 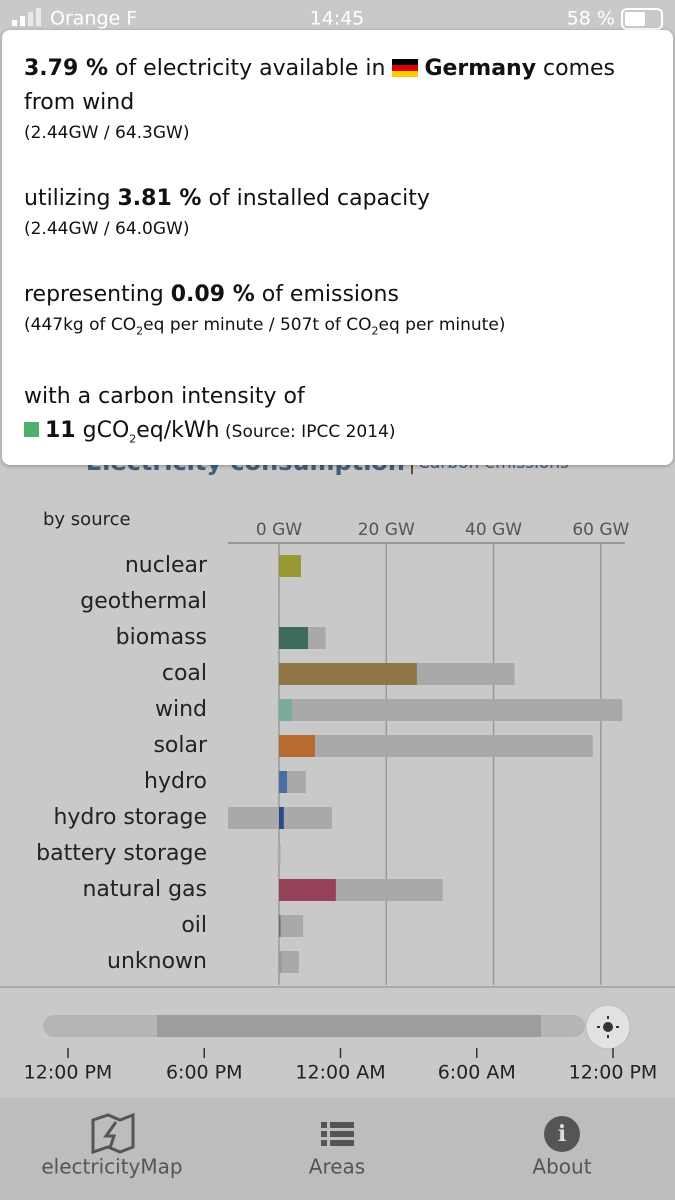 I want to click on util-start: utilizing, so click(x=71, y=198).